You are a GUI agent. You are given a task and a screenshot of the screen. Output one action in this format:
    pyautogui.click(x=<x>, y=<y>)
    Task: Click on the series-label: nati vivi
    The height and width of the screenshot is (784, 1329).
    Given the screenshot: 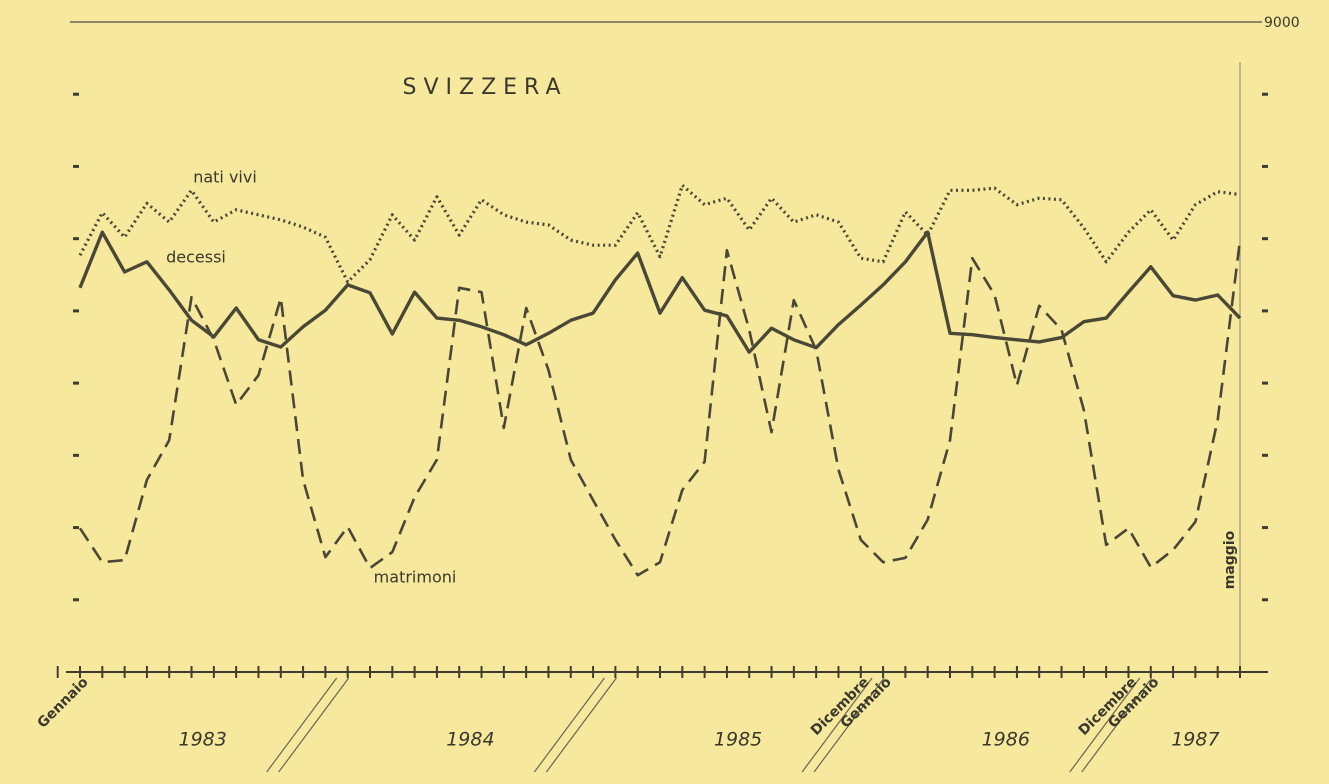 What is the action you would take?
    pyautogui.click(x=225, y=177)
    